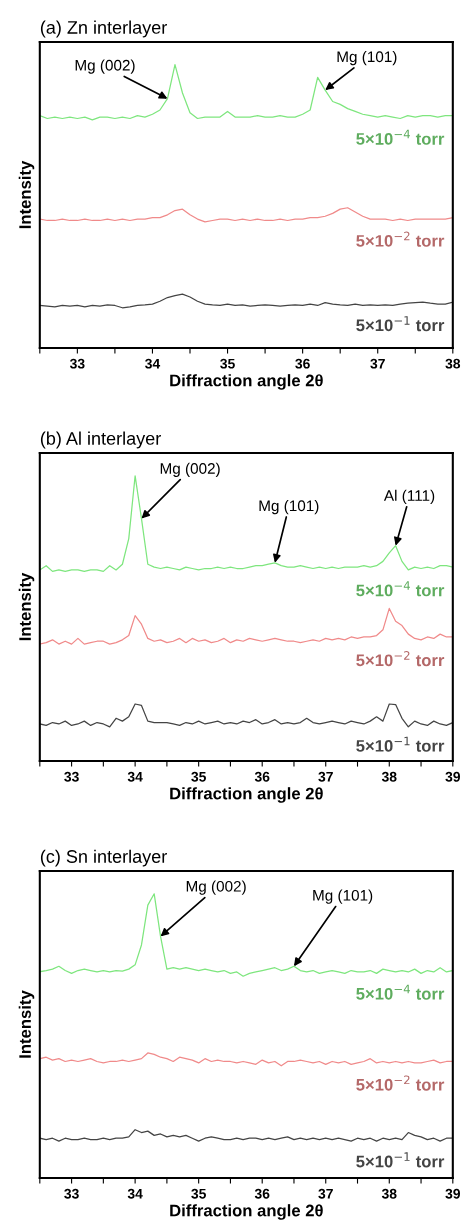  What do you see at coordinates (100, 440) in the screenshot?
I see `chart-title: (b) Al interlayer` at bounding box center [100, 440].